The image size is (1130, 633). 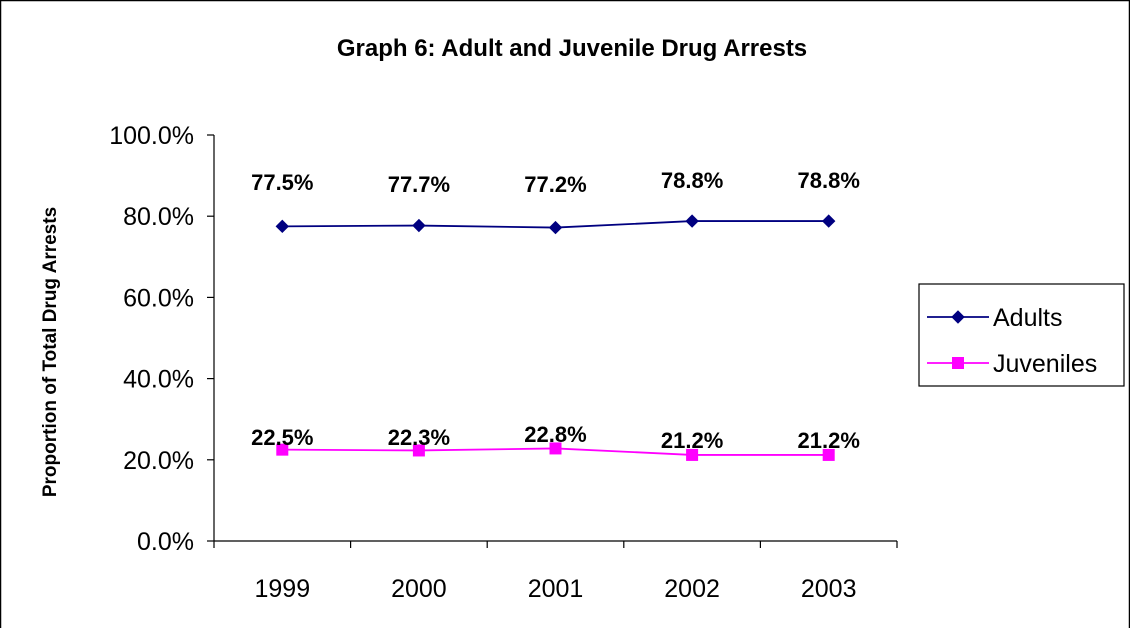 I want to click on x-tick-label: 2000, so click(x=419, y=589).